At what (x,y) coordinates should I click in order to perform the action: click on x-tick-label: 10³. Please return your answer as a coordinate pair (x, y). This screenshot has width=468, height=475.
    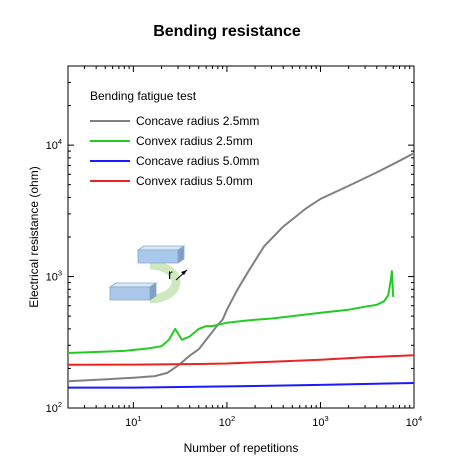
    Looking at the image, I should click on (320, 421).